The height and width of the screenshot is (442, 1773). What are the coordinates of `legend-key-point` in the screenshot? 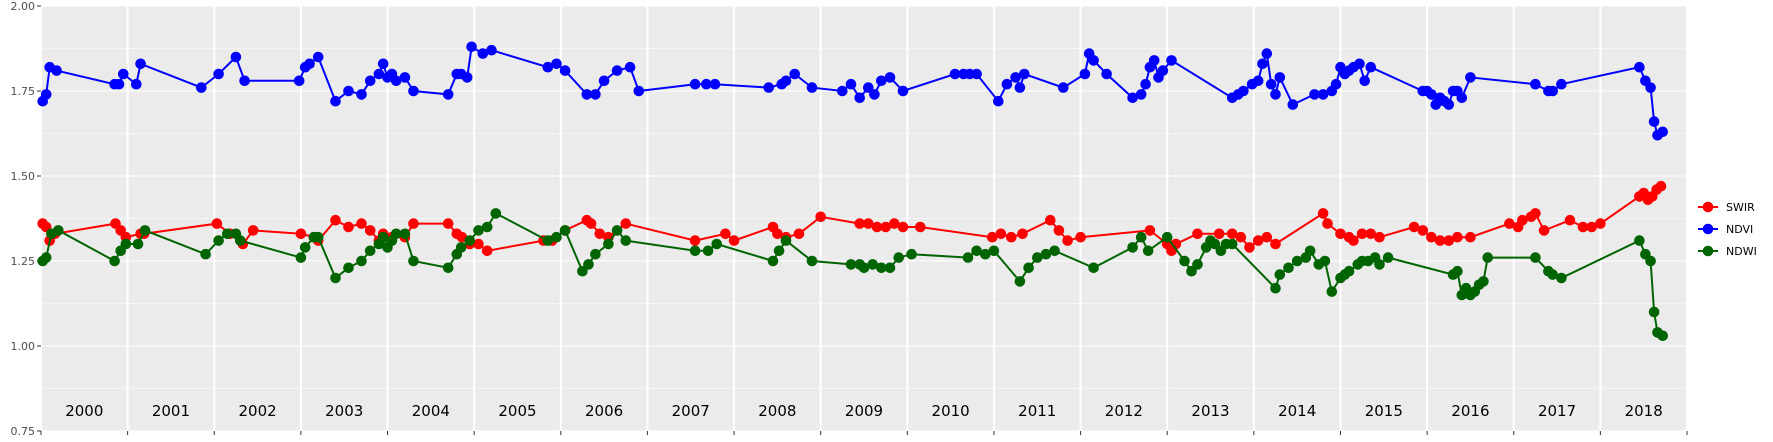 It's located at (1708, 207).